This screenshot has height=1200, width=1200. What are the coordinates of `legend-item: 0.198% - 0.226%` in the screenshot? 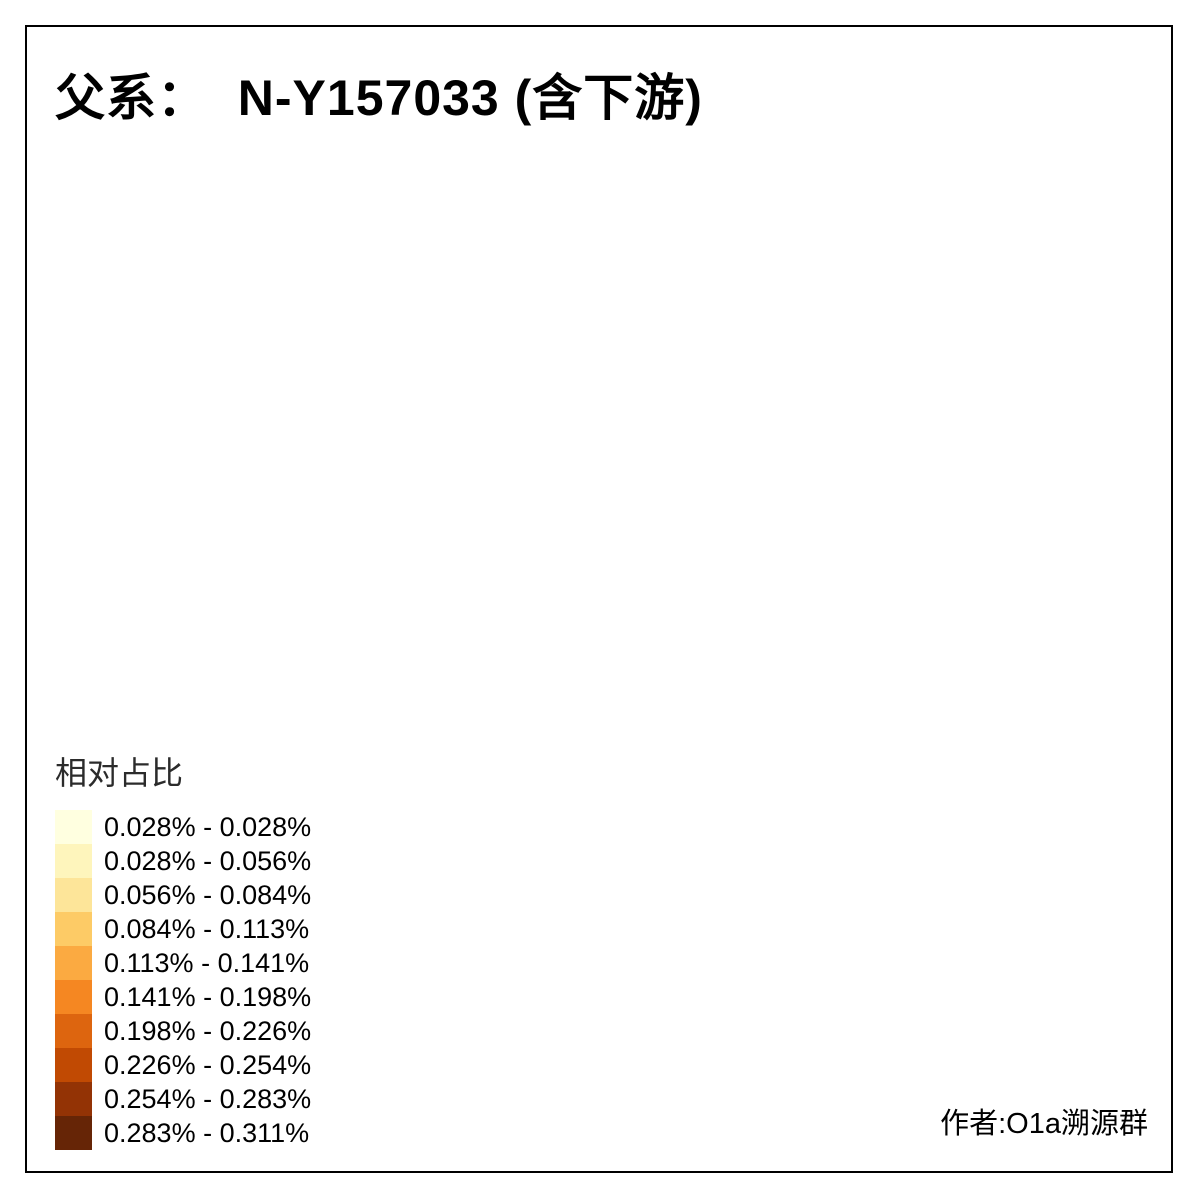 It's located at (220, 1031).